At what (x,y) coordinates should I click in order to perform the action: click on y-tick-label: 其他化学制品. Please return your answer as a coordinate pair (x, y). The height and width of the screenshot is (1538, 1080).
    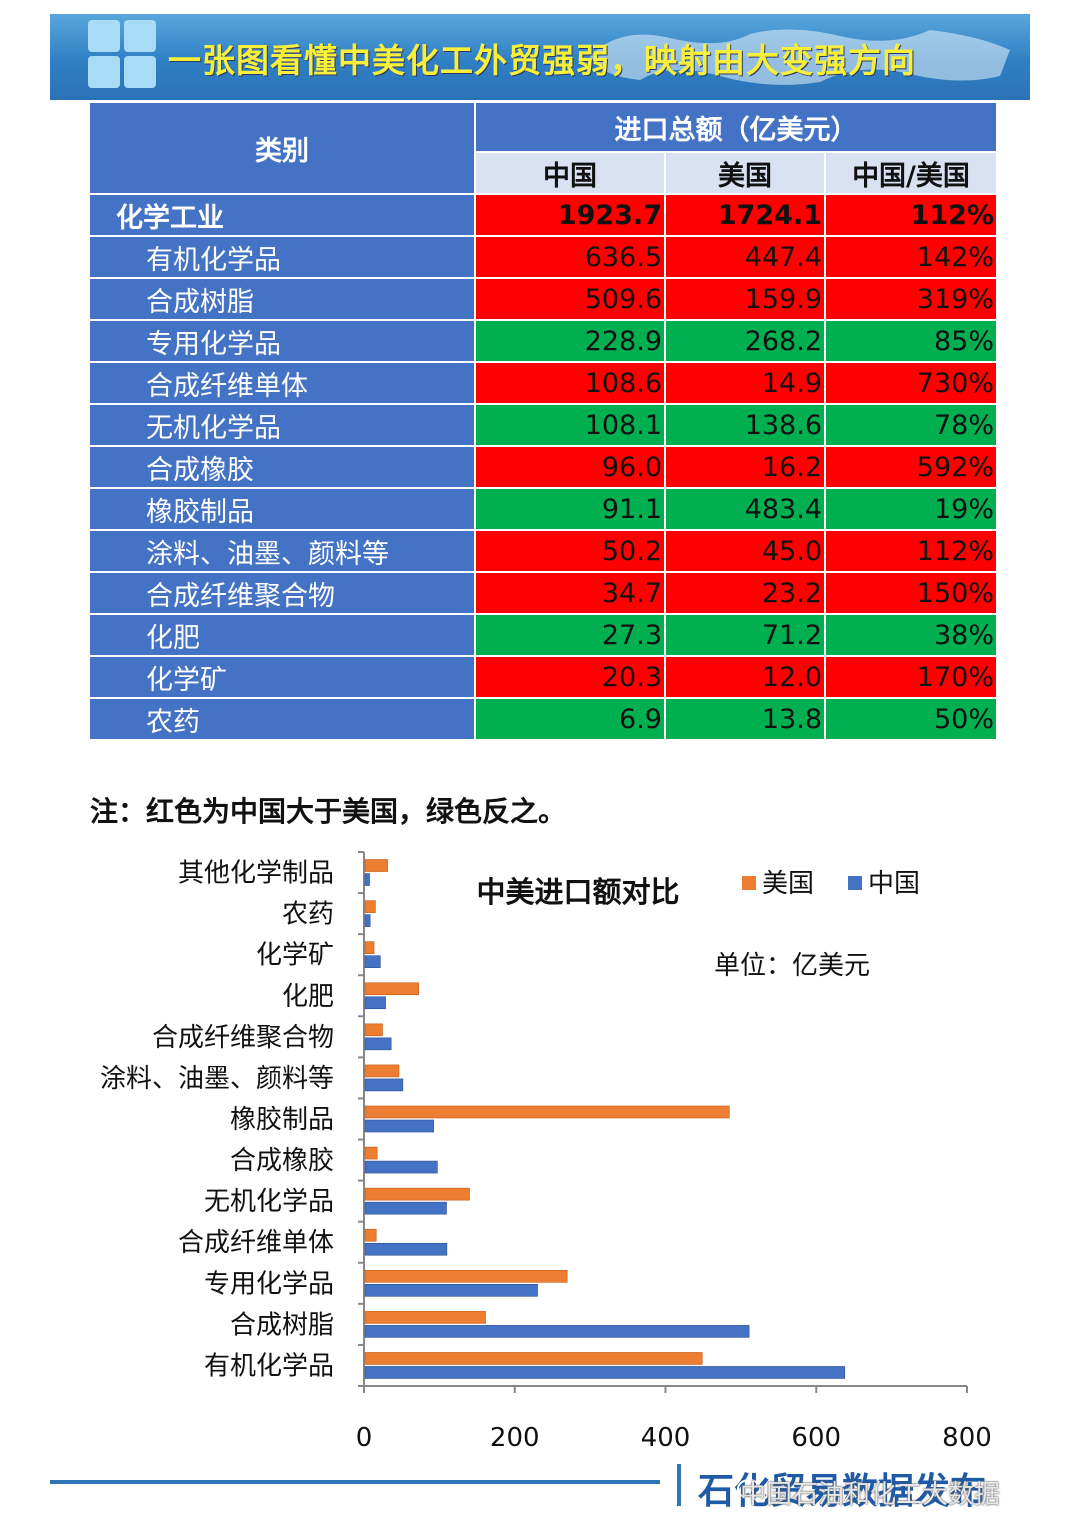
    Looking at the image, I should click on (256, 874).